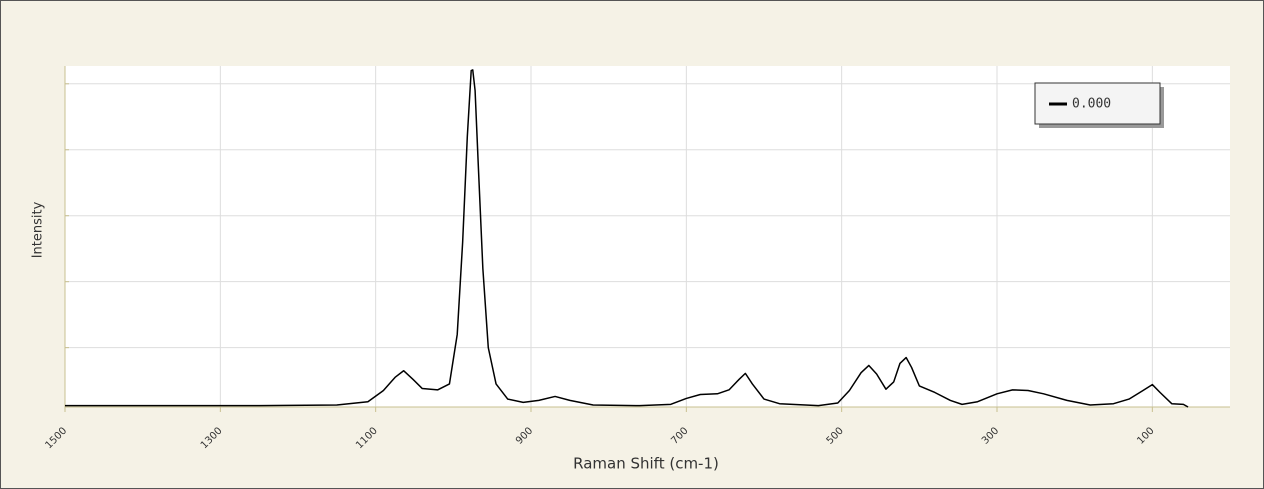 This screenshot has width=1264, height=489. Describe the element at coordinates (646, 464) in the screenshot. I see `x-axis-label: Raman Shift (cm-1)` at that location.